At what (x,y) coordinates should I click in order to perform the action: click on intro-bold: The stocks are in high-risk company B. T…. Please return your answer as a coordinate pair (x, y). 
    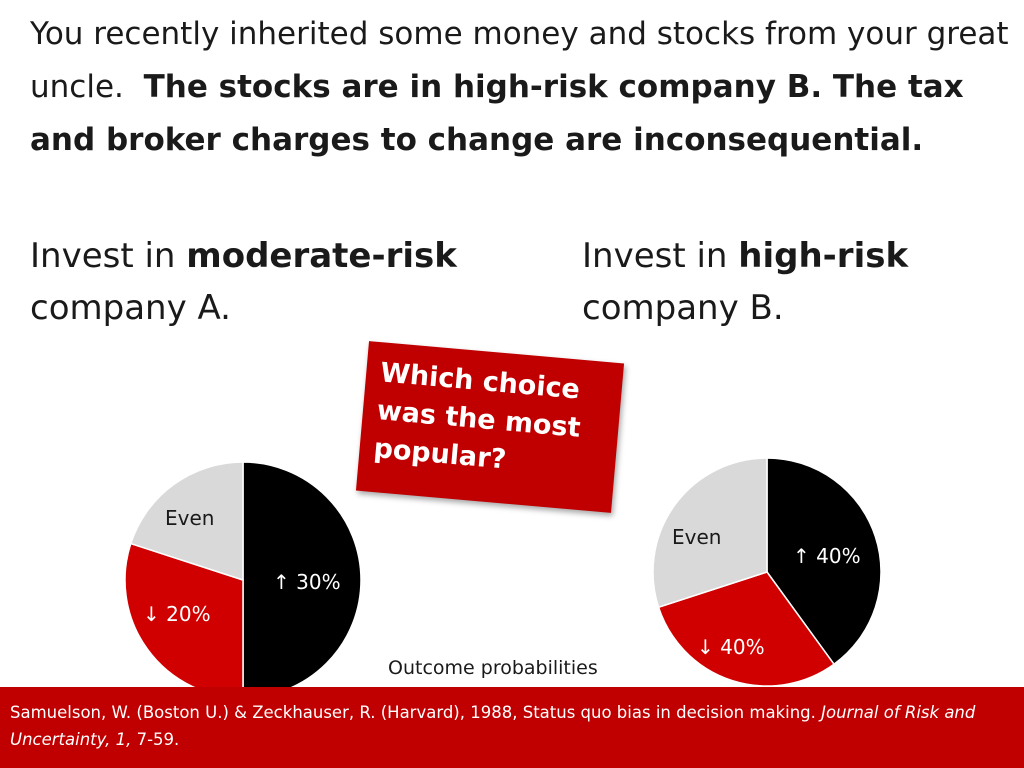
    Looking at the image, I should click on (497, 113).